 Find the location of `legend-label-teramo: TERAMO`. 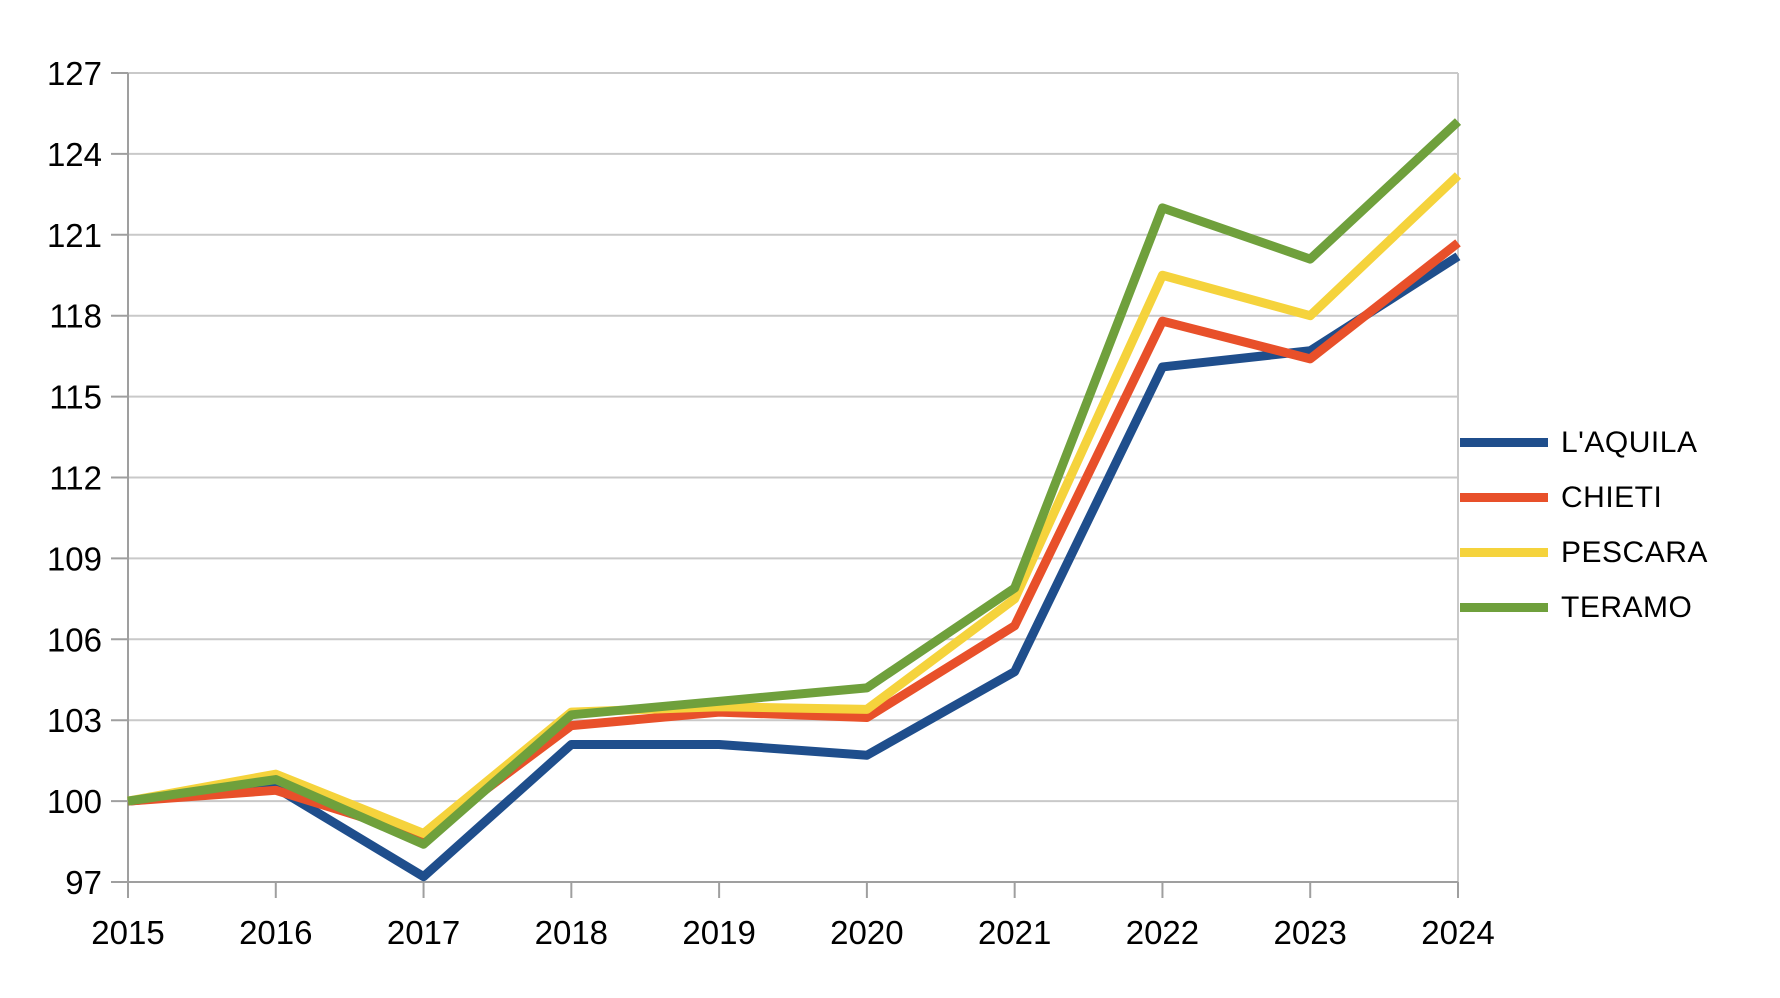

legend-label-teramo: TERAMO is located at coordinates (1627, 607).